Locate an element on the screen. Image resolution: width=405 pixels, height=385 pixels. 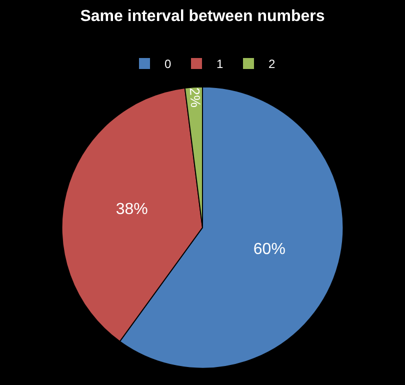
chart-title: Same interval between numbers is located at coordinates (202, 16).